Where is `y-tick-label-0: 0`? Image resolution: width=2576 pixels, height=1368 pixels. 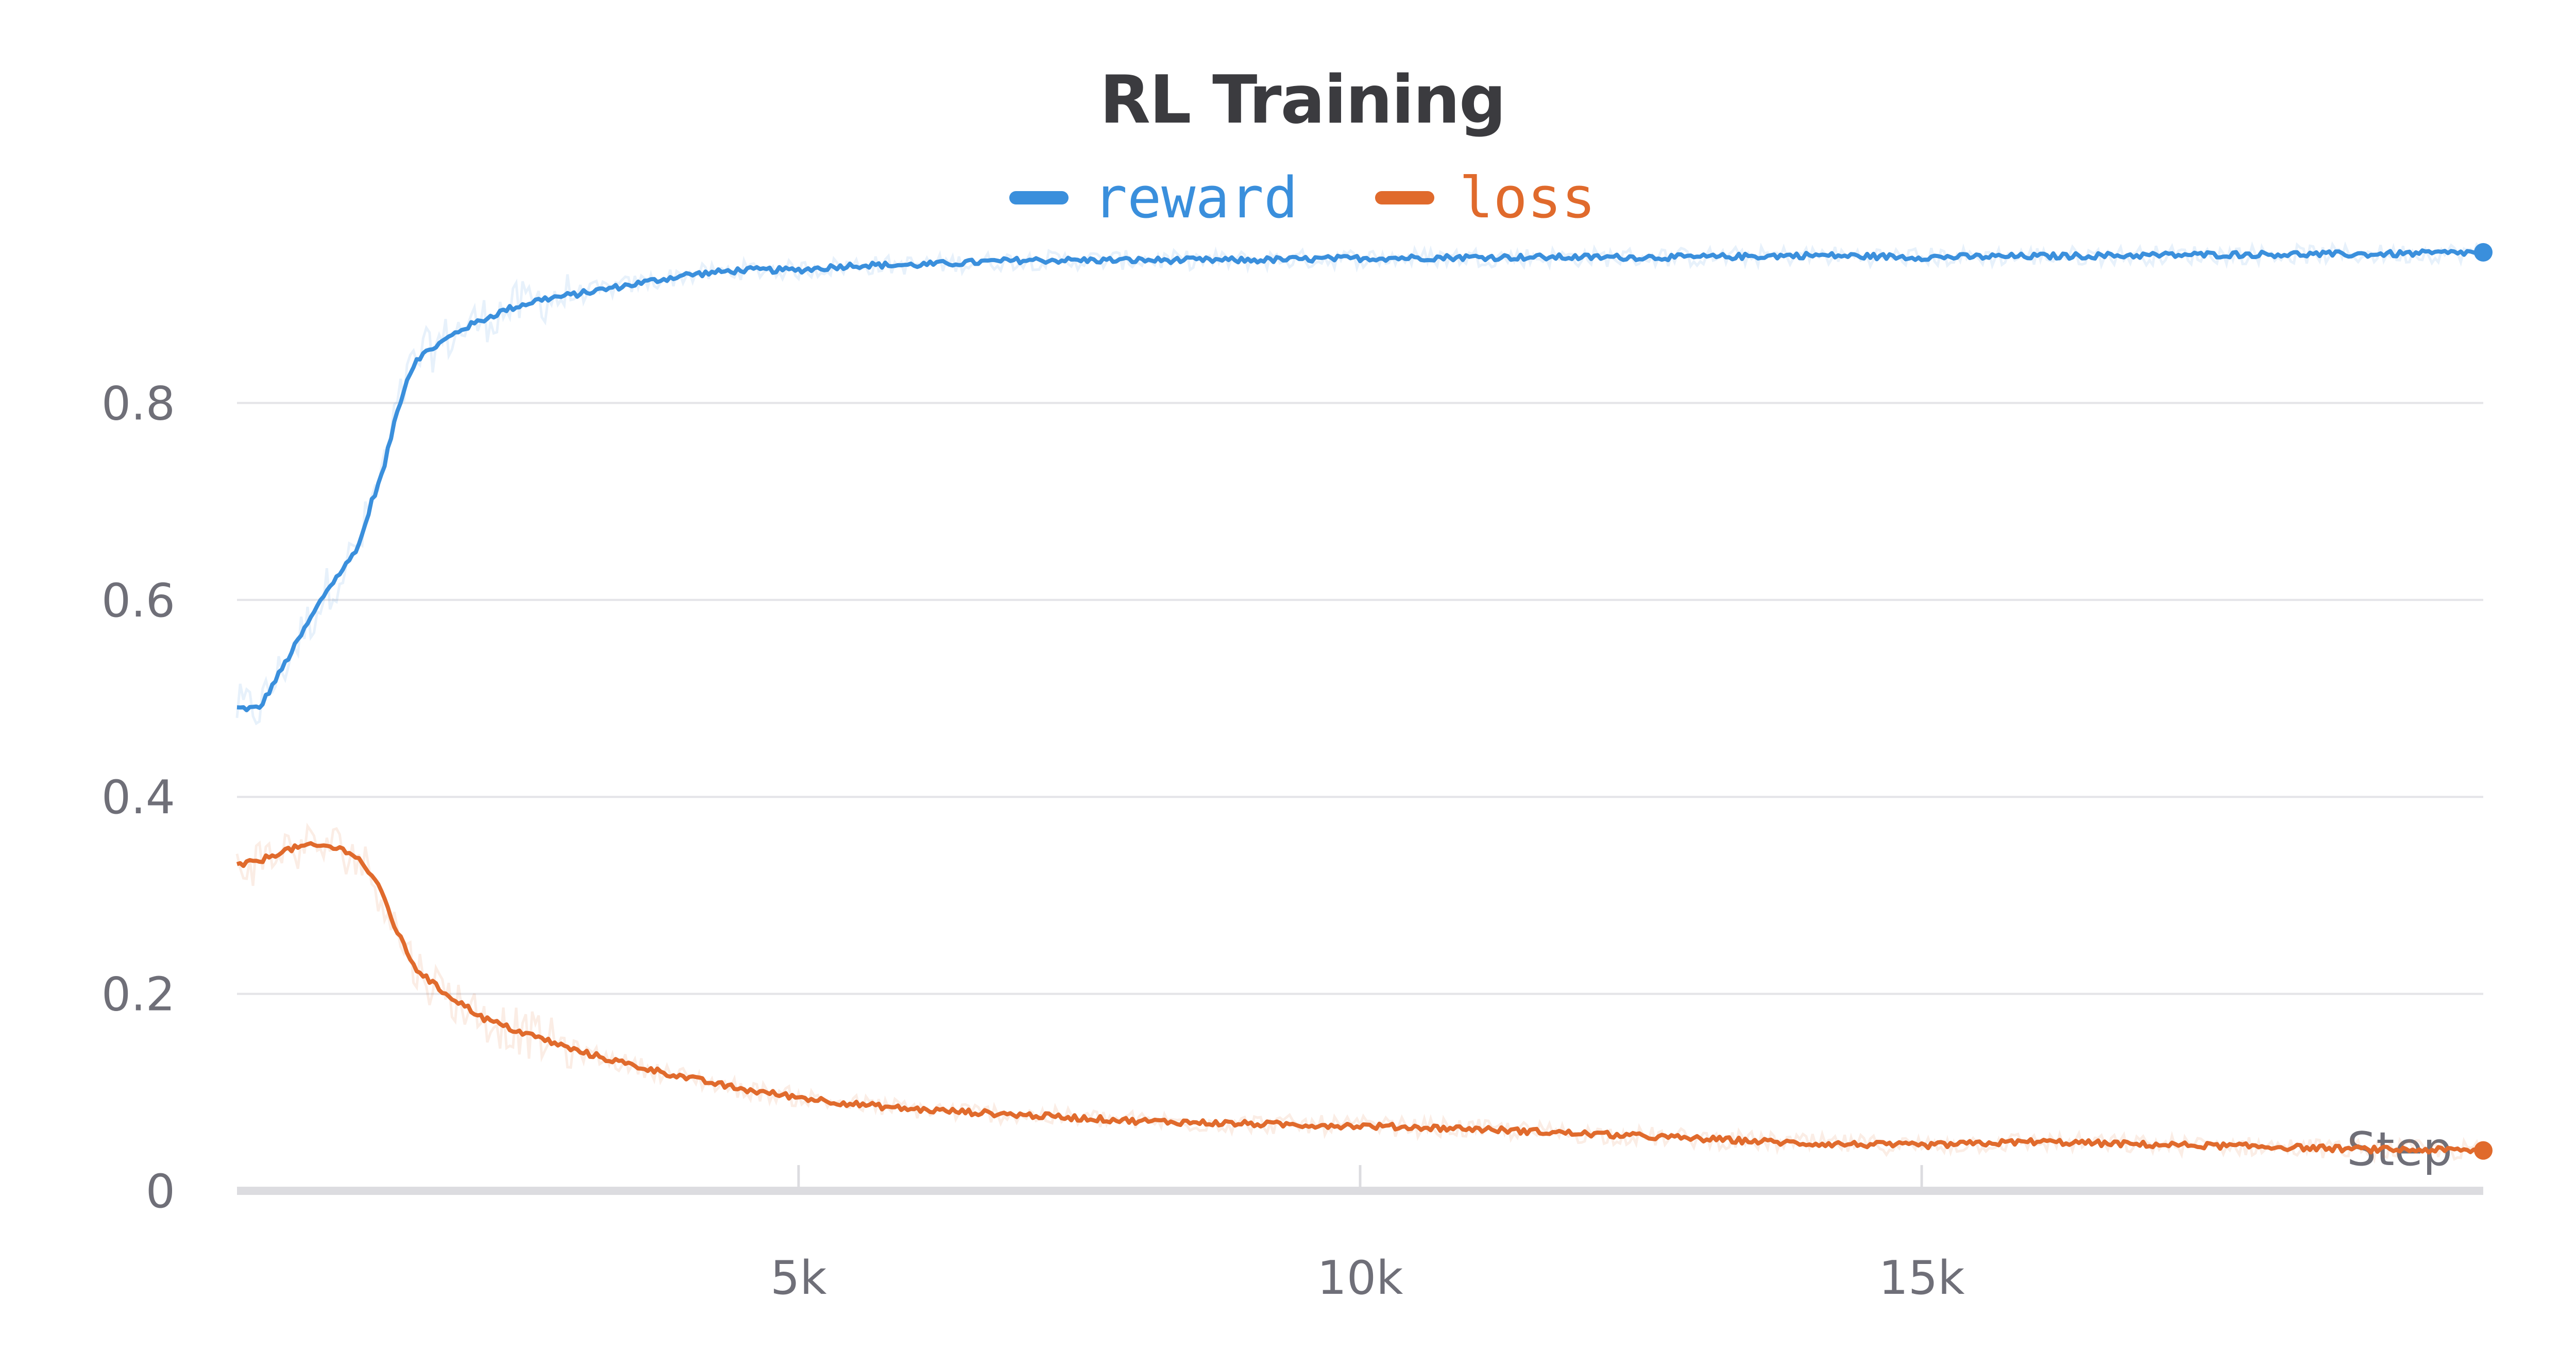 y-tick-label-0: 0 is located at coordinates (160, 1192).